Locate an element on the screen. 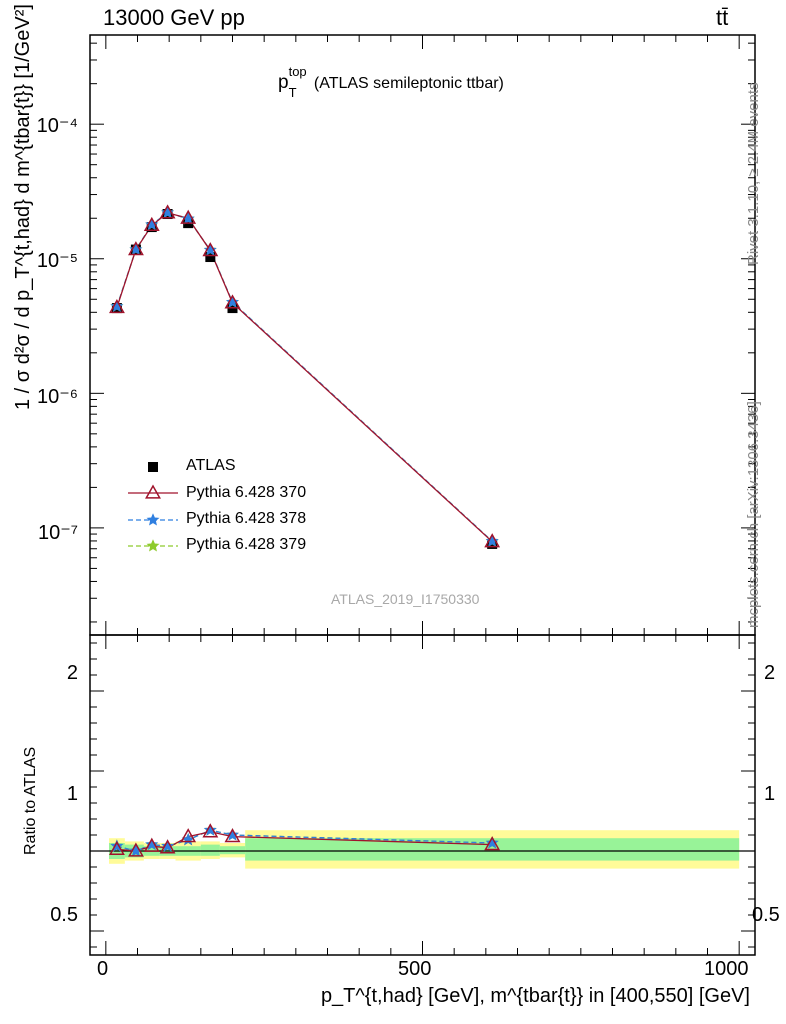 The height and width of the screenshot is (1024, 786). legend-marker-p370 is located at coordinates (153, 491).